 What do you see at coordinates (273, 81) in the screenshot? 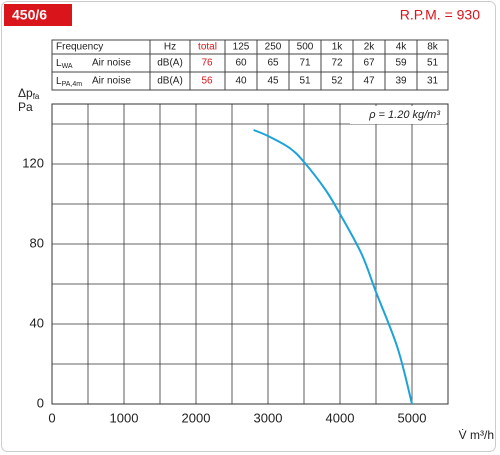
I see `row-value: 45` at bounding box center [273, 81].